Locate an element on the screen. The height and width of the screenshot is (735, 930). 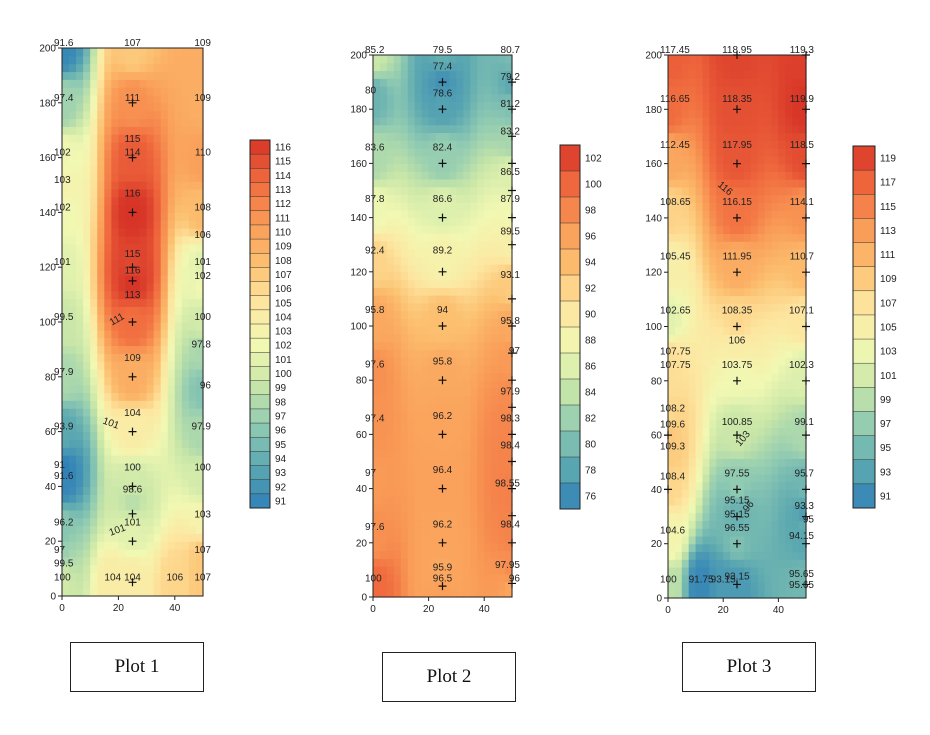
value-label: 102 is located at coordinates (202, 276).